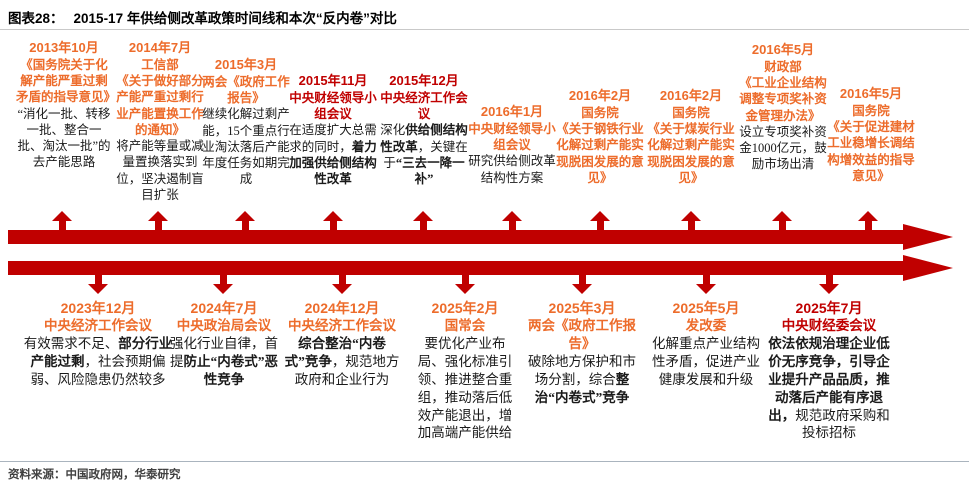 This screenshot has height=487, width=969. What do you see at coordinates (928, 268) in the screenshot?
I see `timeline-arrowhead-bottom-icon` at bounding box center [928, 268].